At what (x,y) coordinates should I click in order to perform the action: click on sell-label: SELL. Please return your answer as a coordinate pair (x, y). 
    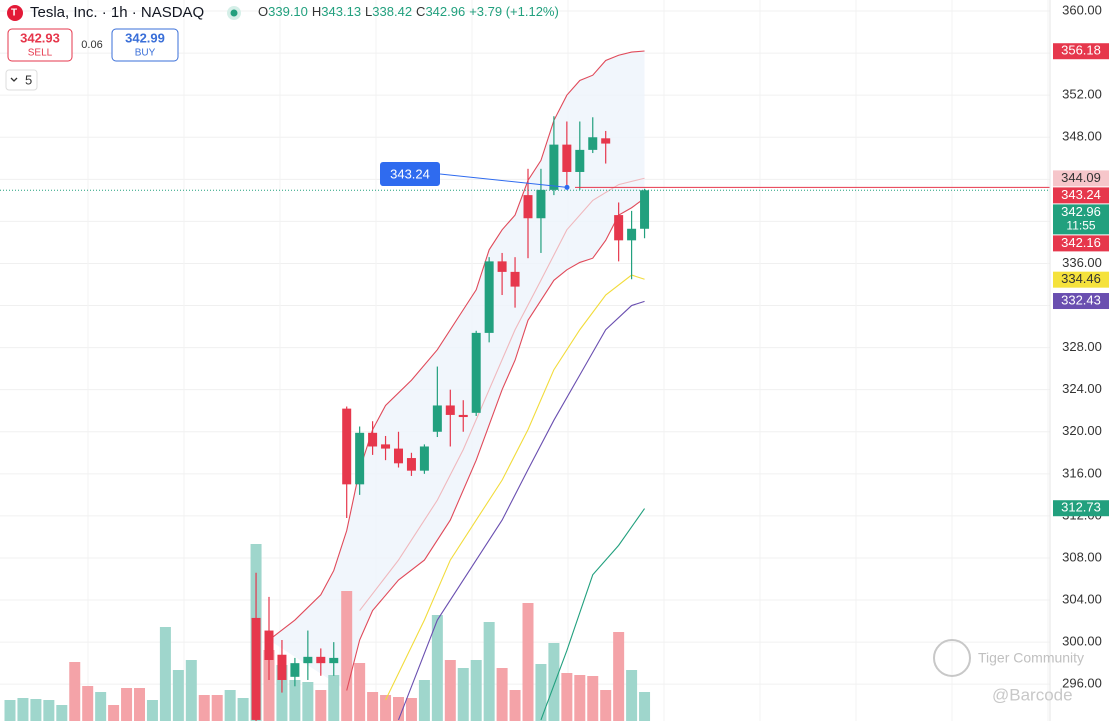
    Looking at the image, I should click on (40, 53).